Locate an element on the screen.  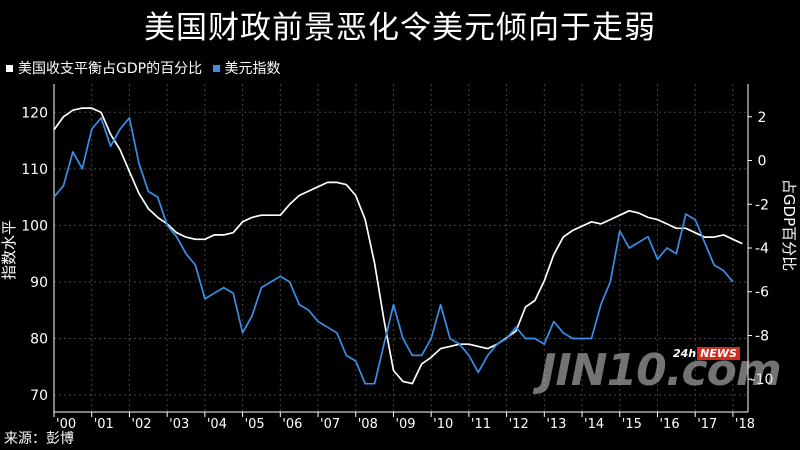
x-tick-label: '00 is located at coordinates (66, 424).